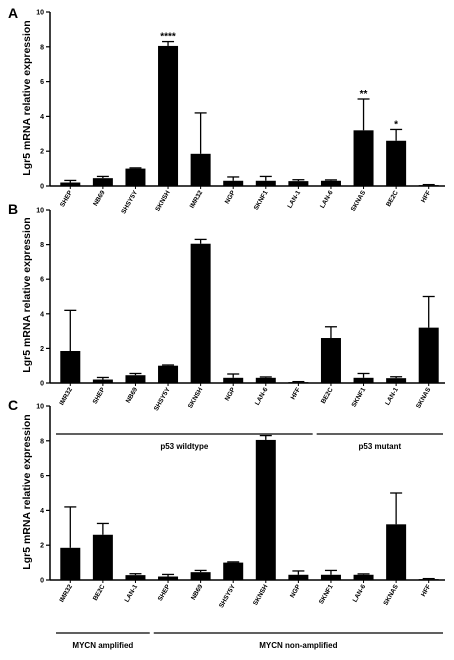  What do you see at coordinates (426, 196) in the screenshot?
I see `panel-a-x-tick-label: HFF` at bounding box center [426, 196].